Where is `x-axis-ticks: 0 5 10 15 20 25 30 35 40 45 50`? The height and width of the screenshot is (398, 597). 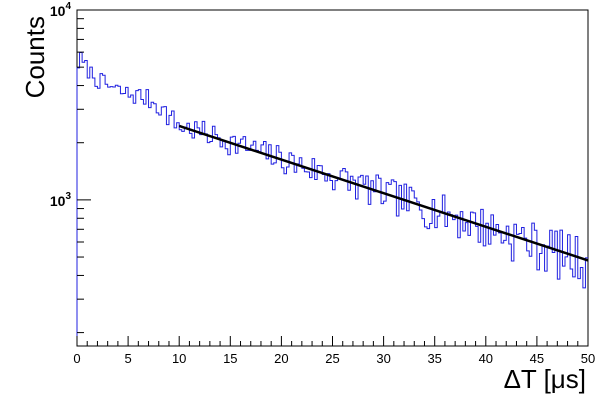 x-axis-ticks: 0 5 10 15 20 25 30 35 40 45 50 is located at coordinates (334, 351).